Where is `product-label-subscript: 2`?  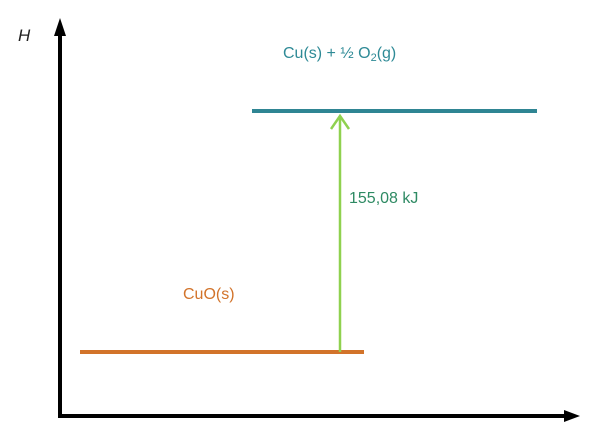 product-label-subscript: 2 is located at coordinates (373, 58).